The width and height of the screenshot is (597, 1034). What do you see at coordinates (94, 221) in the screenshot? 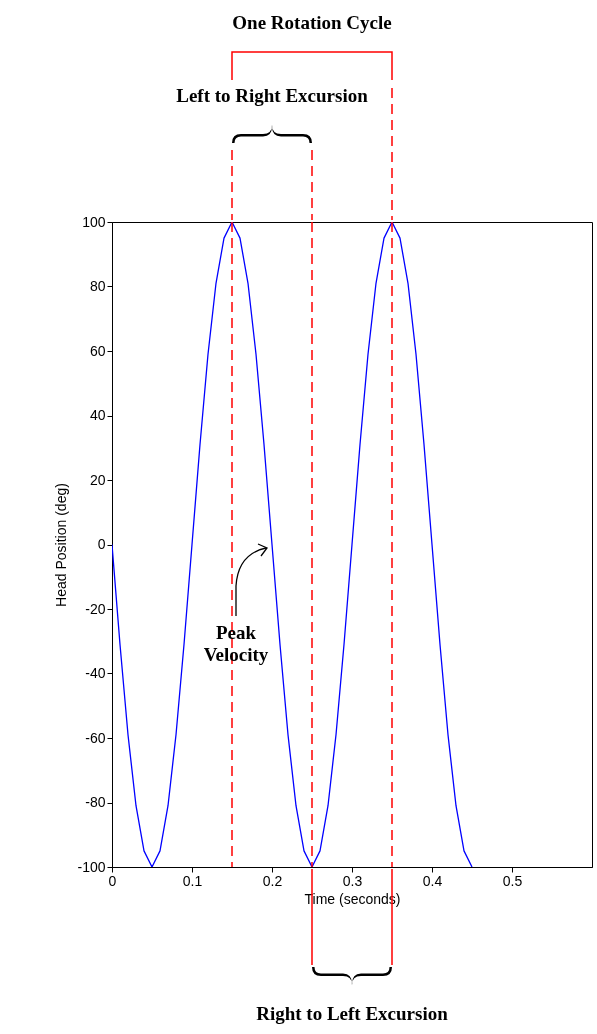
I see `y-tick-label: 100` at bounding box center [94, 221].